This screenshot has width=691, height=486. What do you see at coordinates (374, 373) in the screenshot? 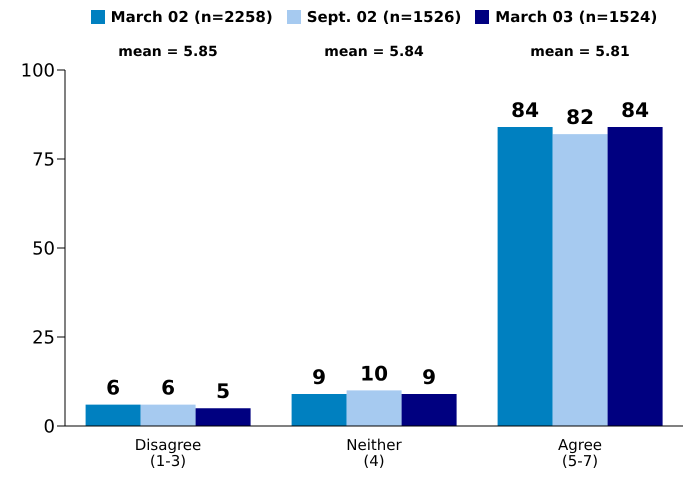
I see `data-label: 10` at bounding box center [374, 373].